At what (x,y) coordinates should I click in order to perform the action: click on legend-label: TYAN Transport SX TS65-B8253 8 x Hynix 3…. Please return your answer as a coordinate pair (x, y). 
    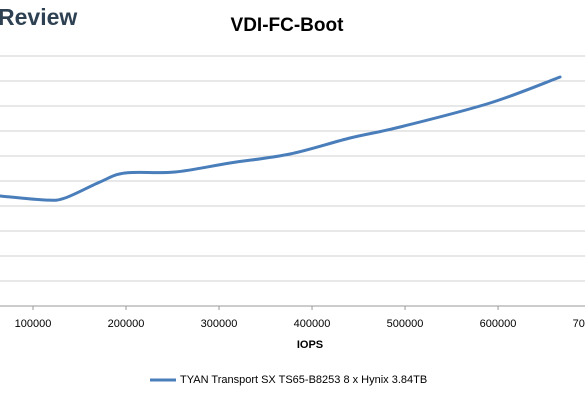
    Looking at the image, I should click on (303, 380).